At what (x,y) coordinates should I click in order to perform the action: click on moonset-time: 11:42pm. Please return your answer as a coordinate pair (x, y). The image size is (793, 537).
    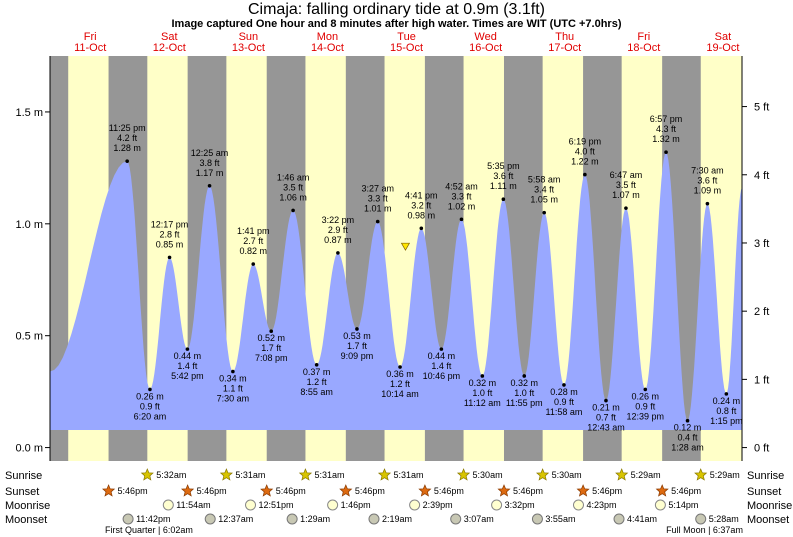
    Looking at the image, I should click on (153, 519).